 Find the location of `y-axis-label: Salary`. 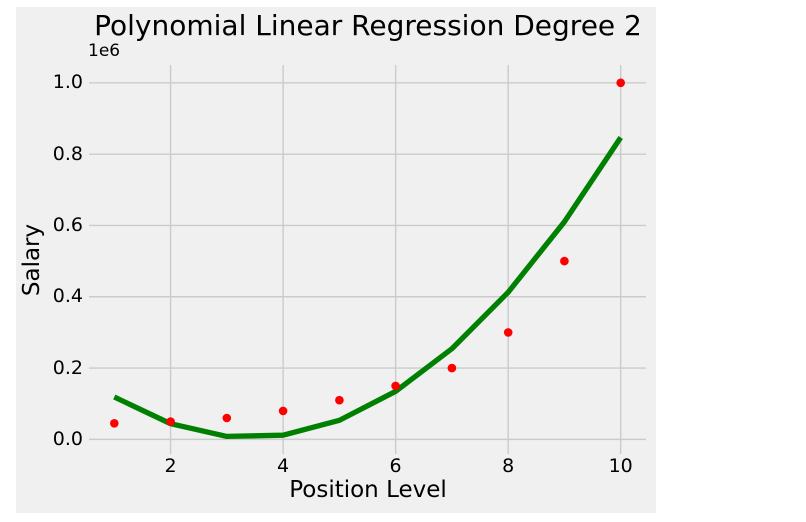

y-axis-label: Salary is located at coordinates (32, 260).